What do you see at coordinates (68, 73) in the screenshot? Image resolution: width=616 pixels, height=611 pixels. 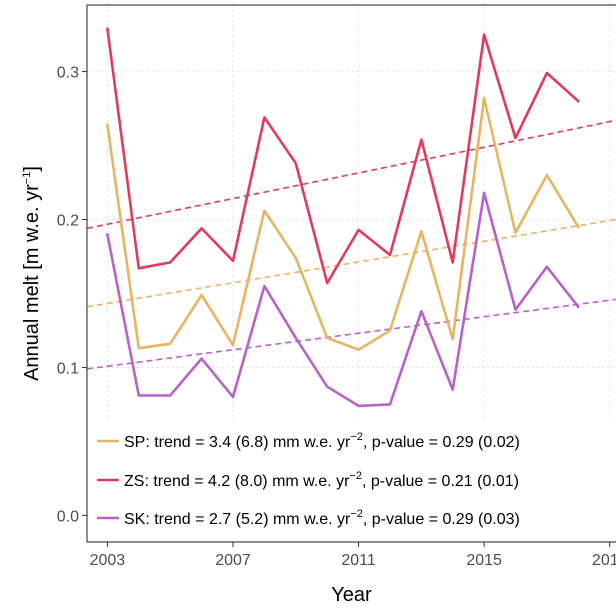 I see `y-tick-label: 0.3` at bounding box center [68, 73].